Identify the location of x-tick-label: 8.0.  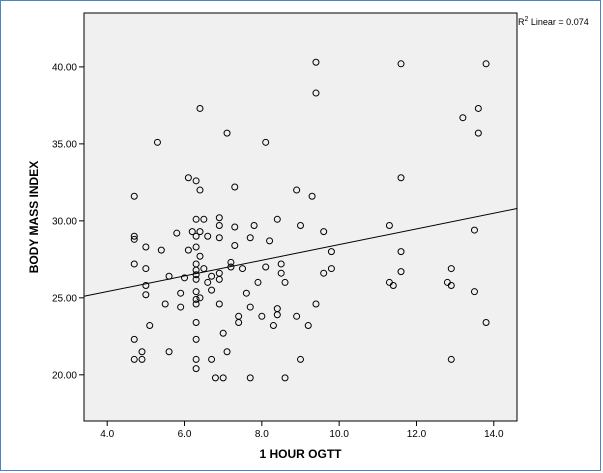
(262, 434).